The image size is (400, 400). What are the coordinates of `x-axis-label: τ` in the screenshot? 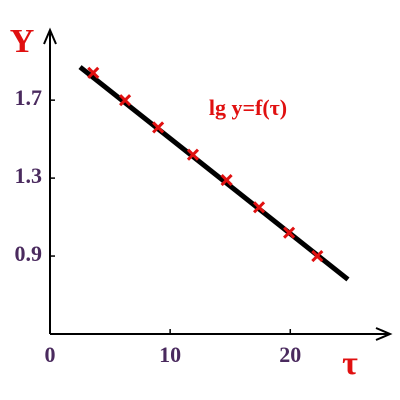 It's located at (350, 363).